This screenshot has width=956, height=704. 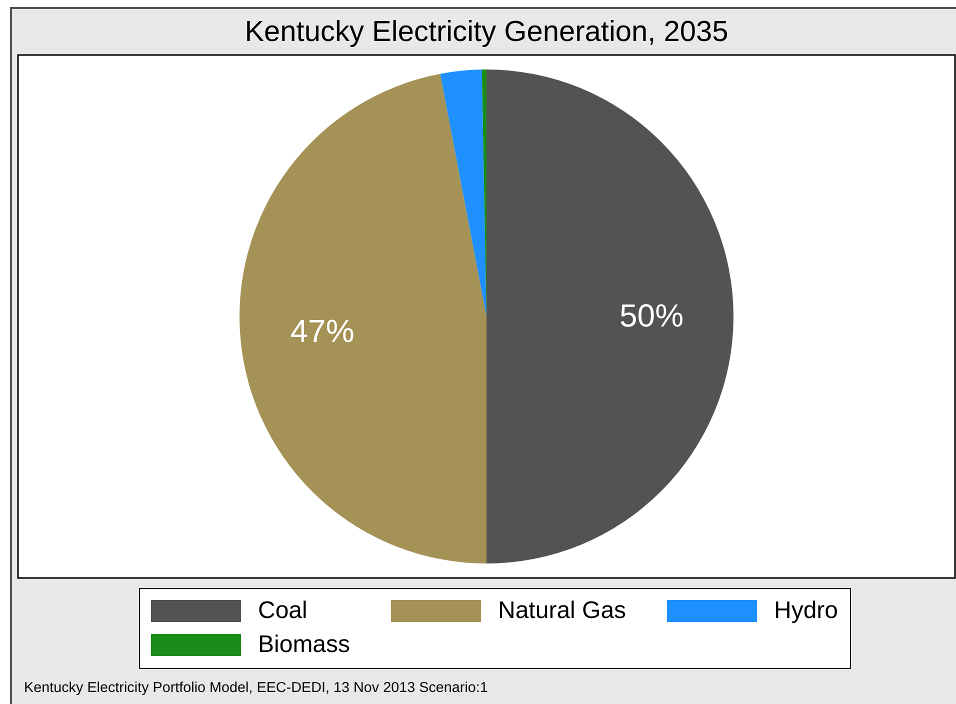 I want to click on legend-label: Coal, so click(x=283, y=610).